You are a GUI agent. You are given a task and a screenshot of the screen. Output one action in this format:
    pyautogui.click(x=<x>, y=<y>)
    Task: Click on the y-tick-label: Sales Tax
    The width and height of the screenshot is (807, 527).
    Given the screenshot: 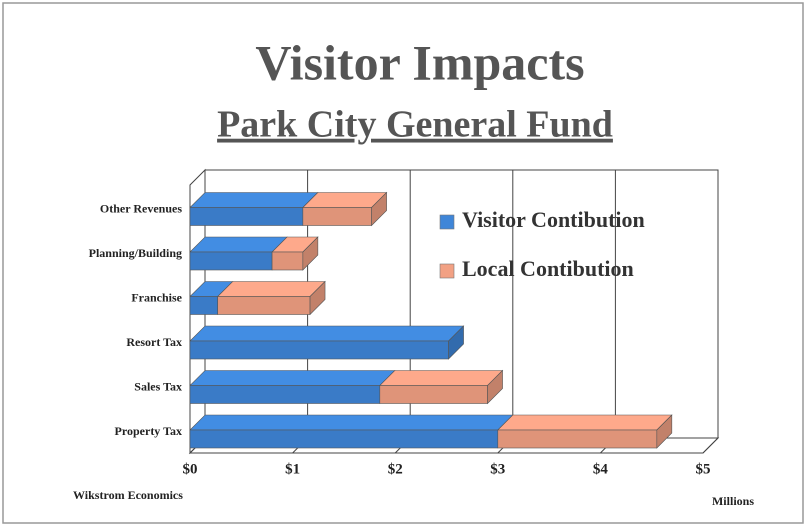 What is the action you would take?
    pyautogui.click(x=158, y=386)
    